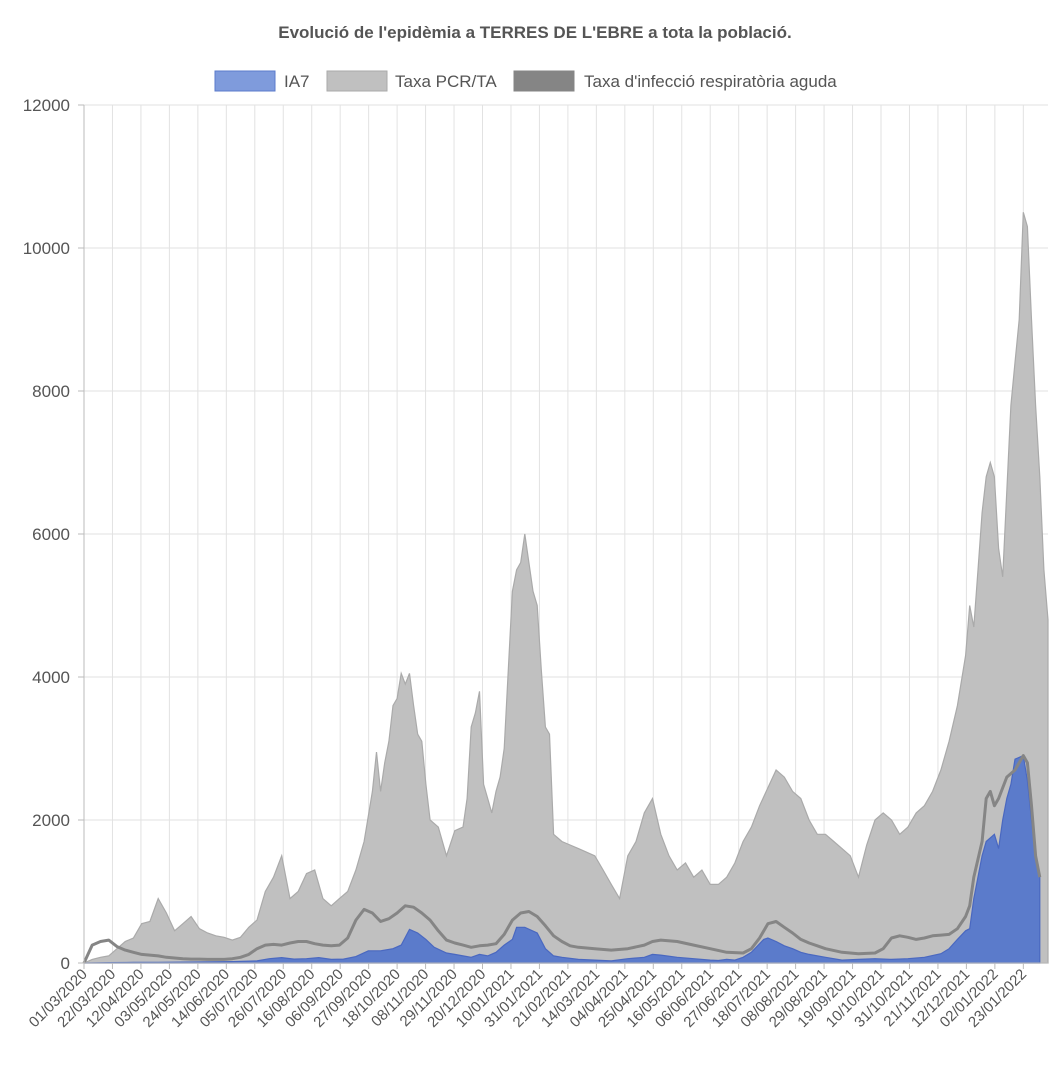 The image size is (1058, 1070). Describe the element at coordinates (46, 105) in the screenshot. I see `y-tick-label-6: 12000` at that location.